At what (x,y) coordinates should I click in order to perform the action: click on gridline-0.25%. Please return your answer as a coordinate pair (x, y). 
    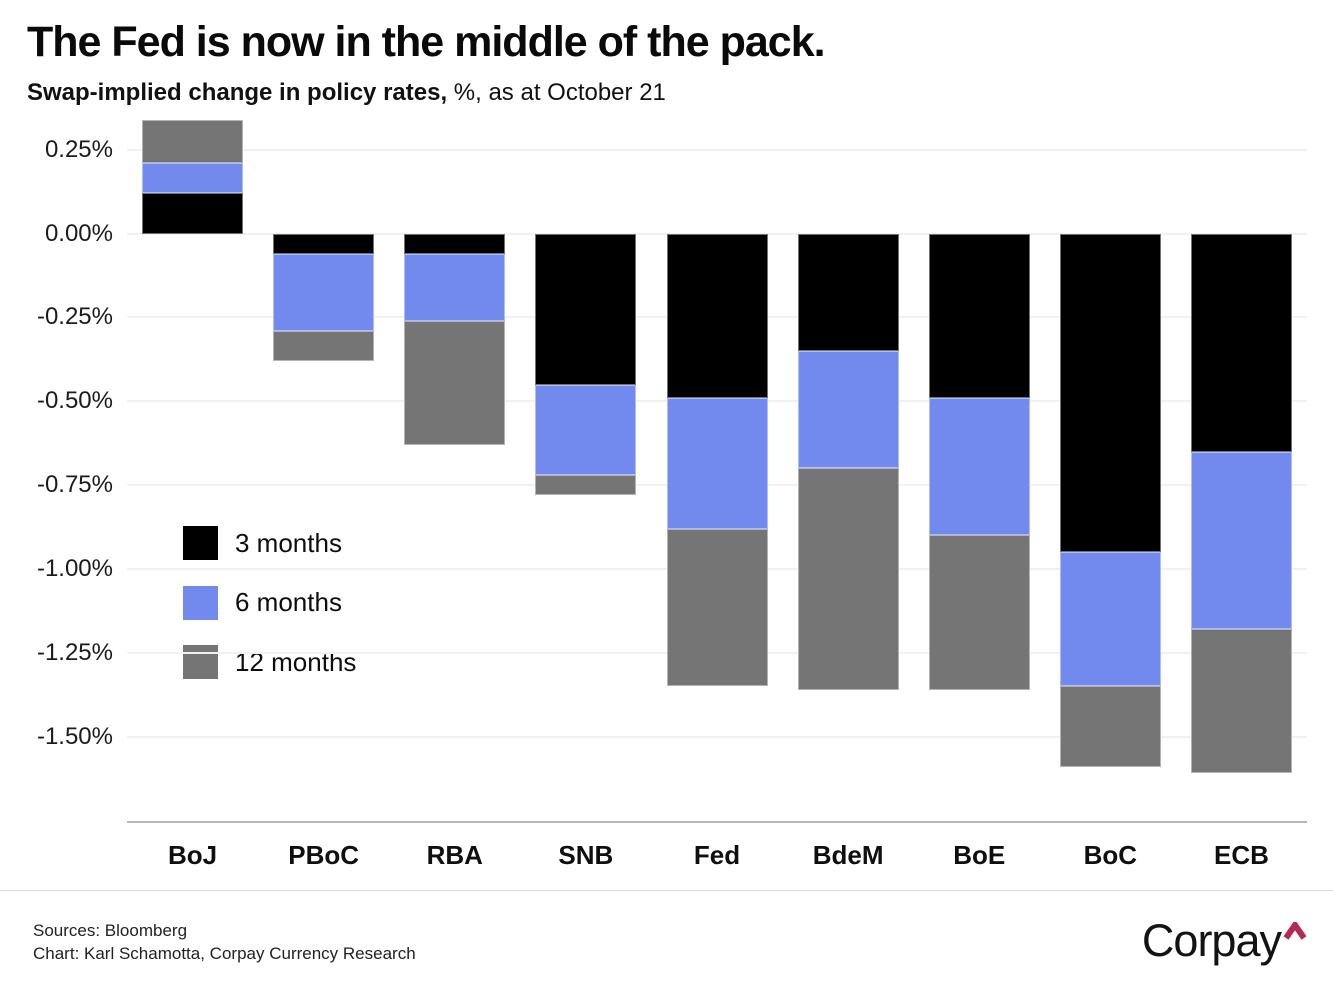
    Looking at the image, I should click on (717, 149).